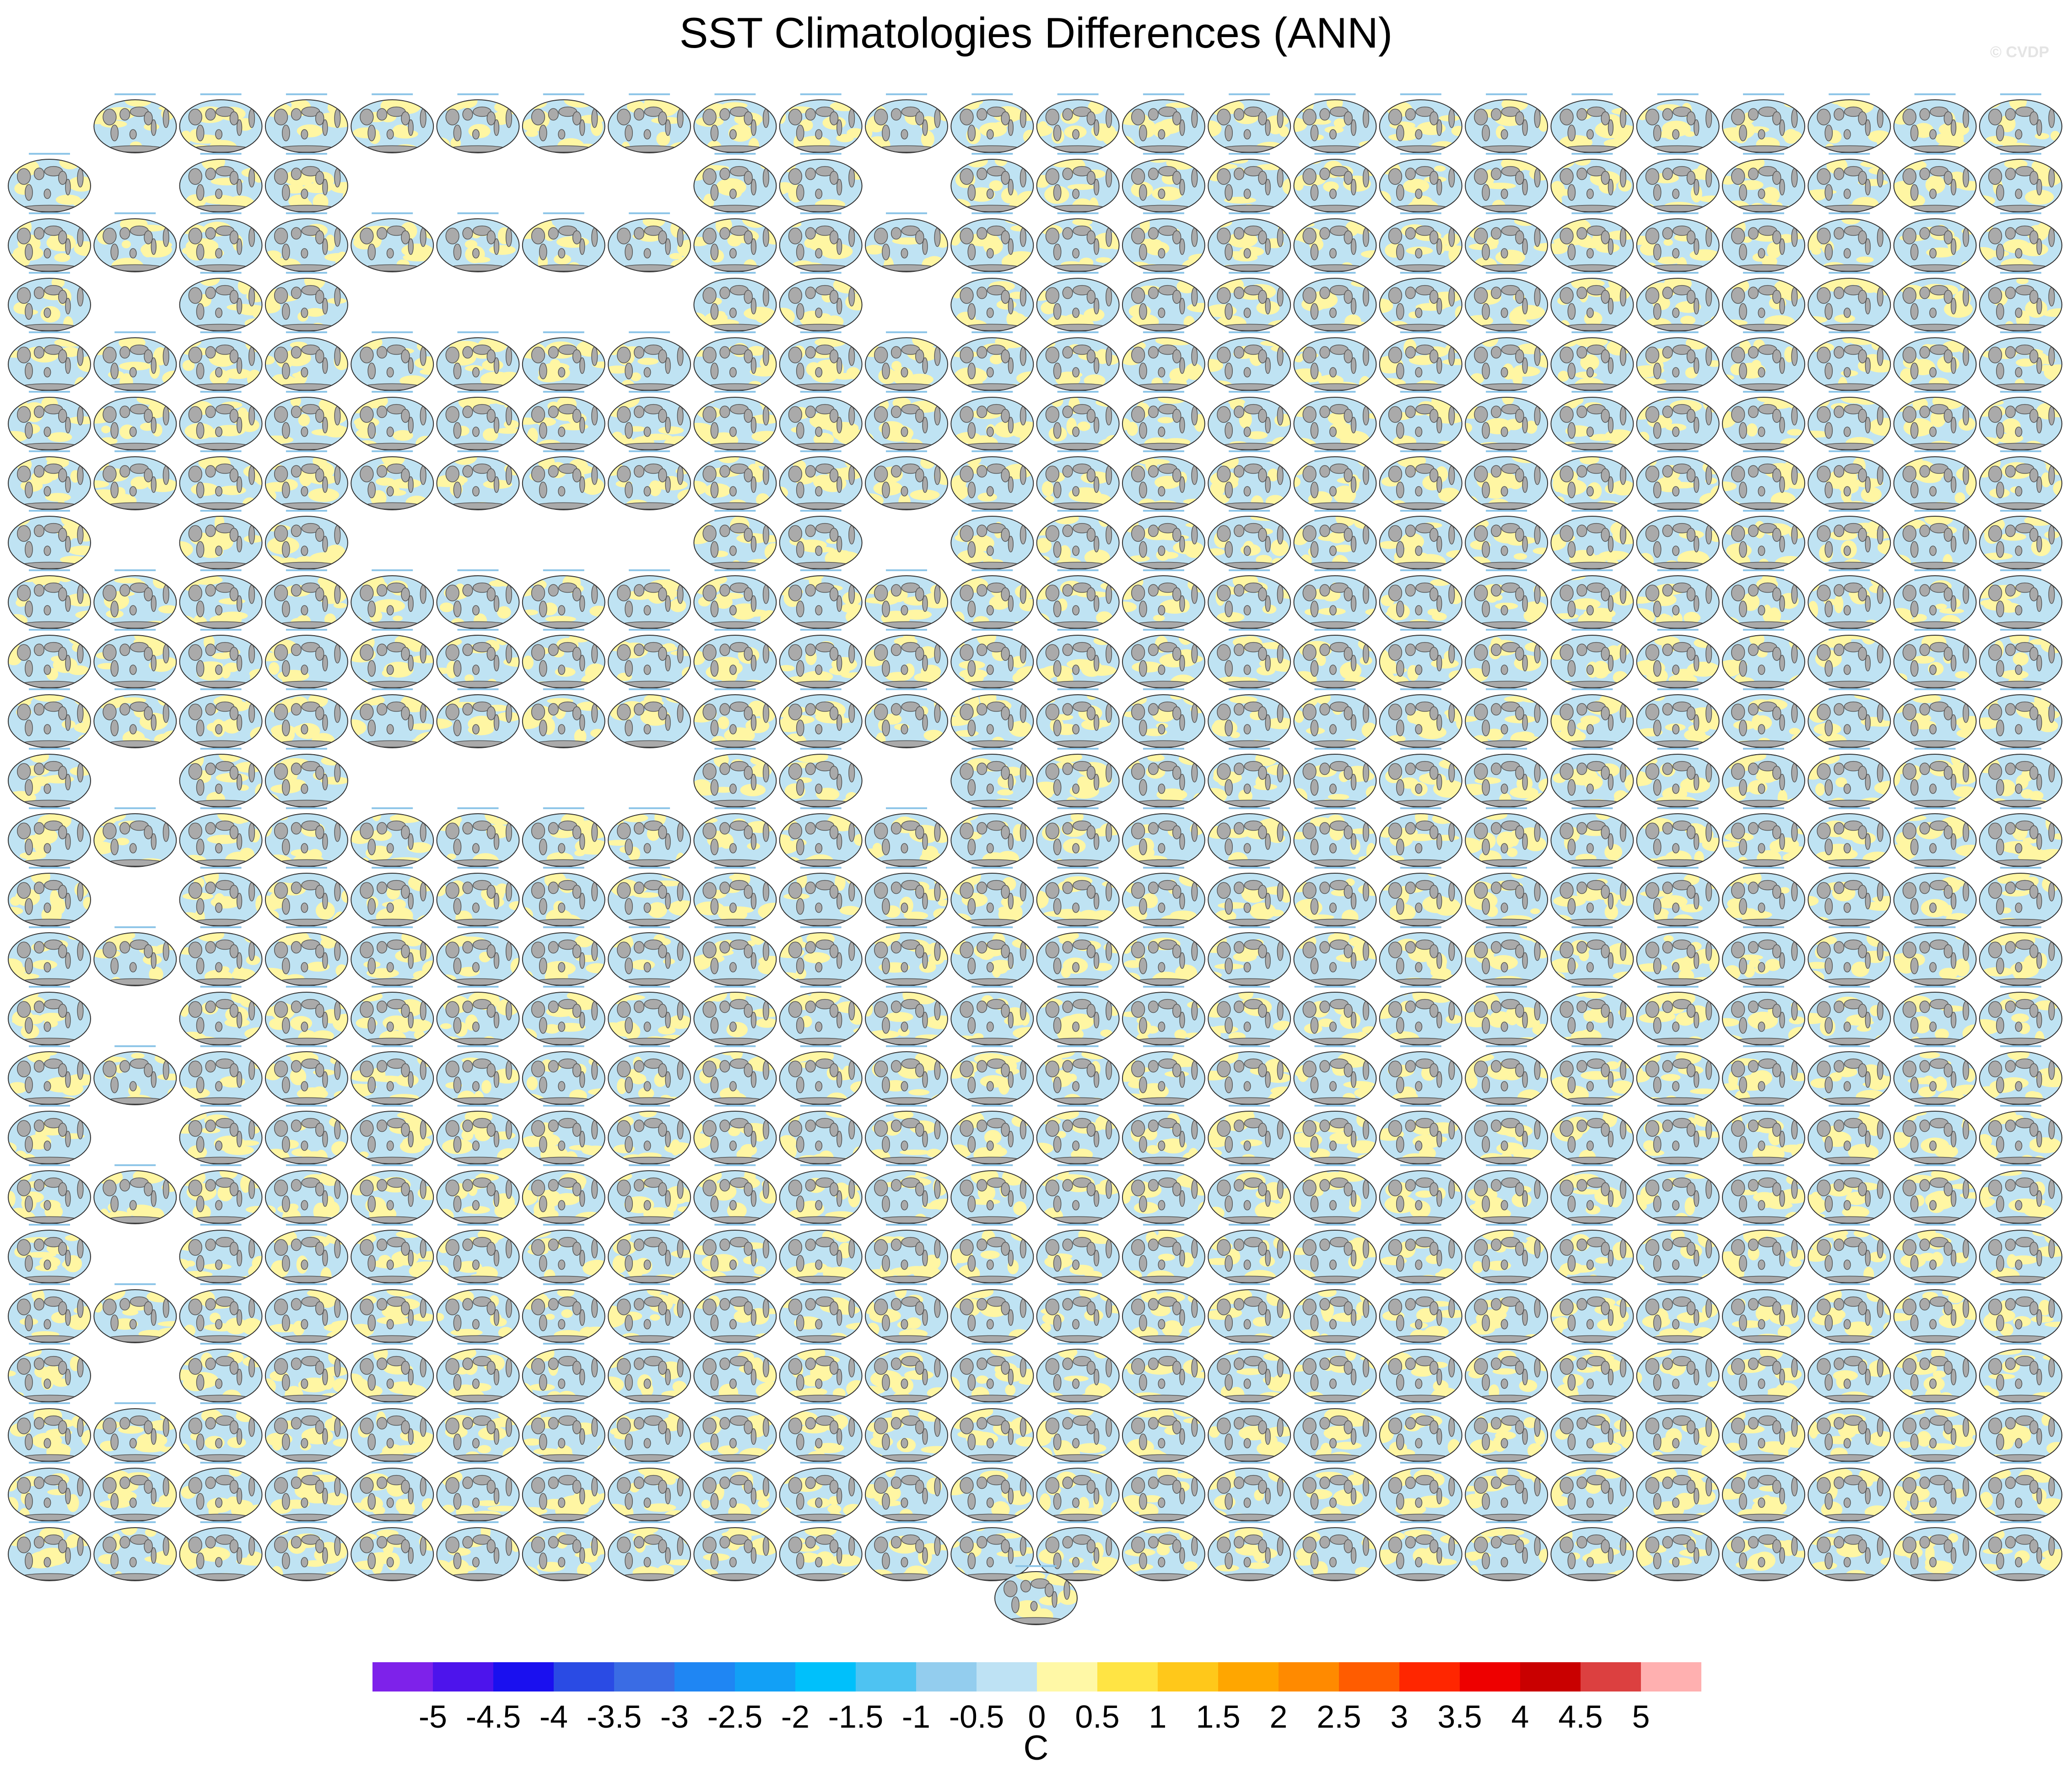 The width and height of the screenshot is (2072, 1778). I want to click on colorbar-tick-label: 1.5, so click(1218, 1717).